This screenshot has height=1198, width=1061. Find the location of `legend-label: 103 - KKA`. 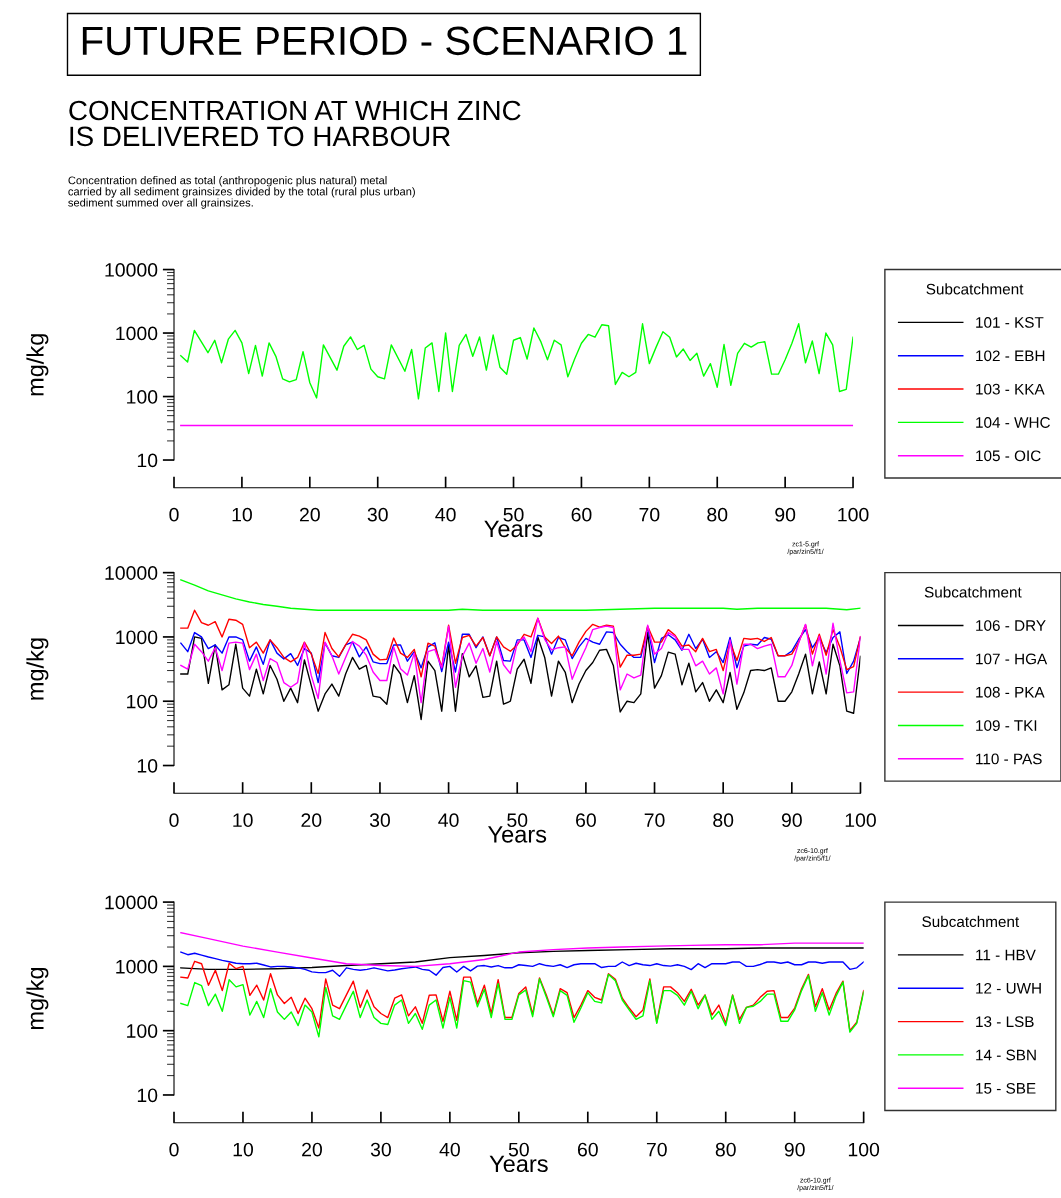

legend-label: 103 - KKA is located at coordinates (1010, 389).